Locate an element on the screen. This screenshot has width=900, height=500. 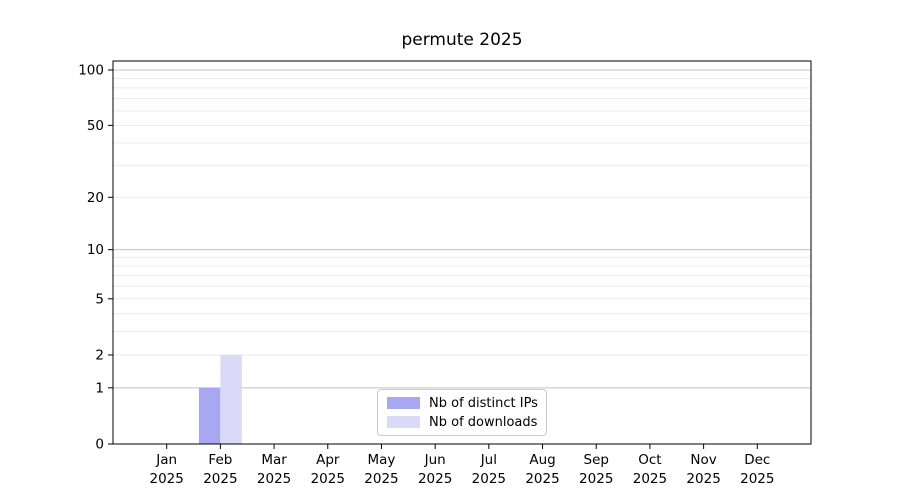
x-tick-label-month-apr-2025: Apr is located at coordinates (328, 460).